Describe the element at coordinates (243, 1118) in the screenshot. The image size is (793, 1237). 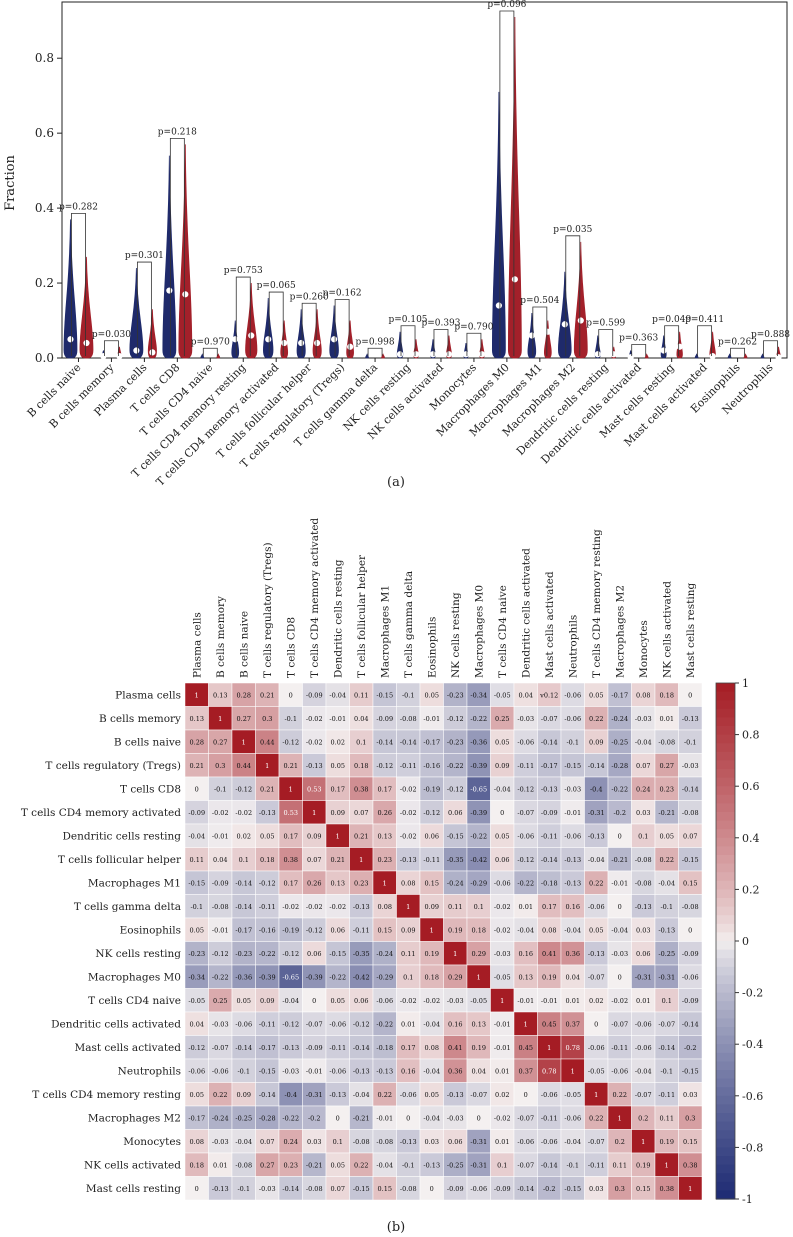
I see `heatmap-cell-label: -0.25` at that location.